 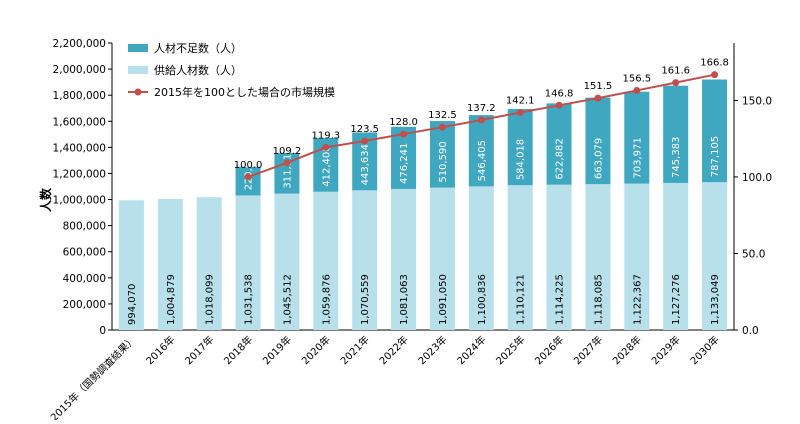 I want to click on y-tick-label: 1,200,000, so click(x=79, y=174).